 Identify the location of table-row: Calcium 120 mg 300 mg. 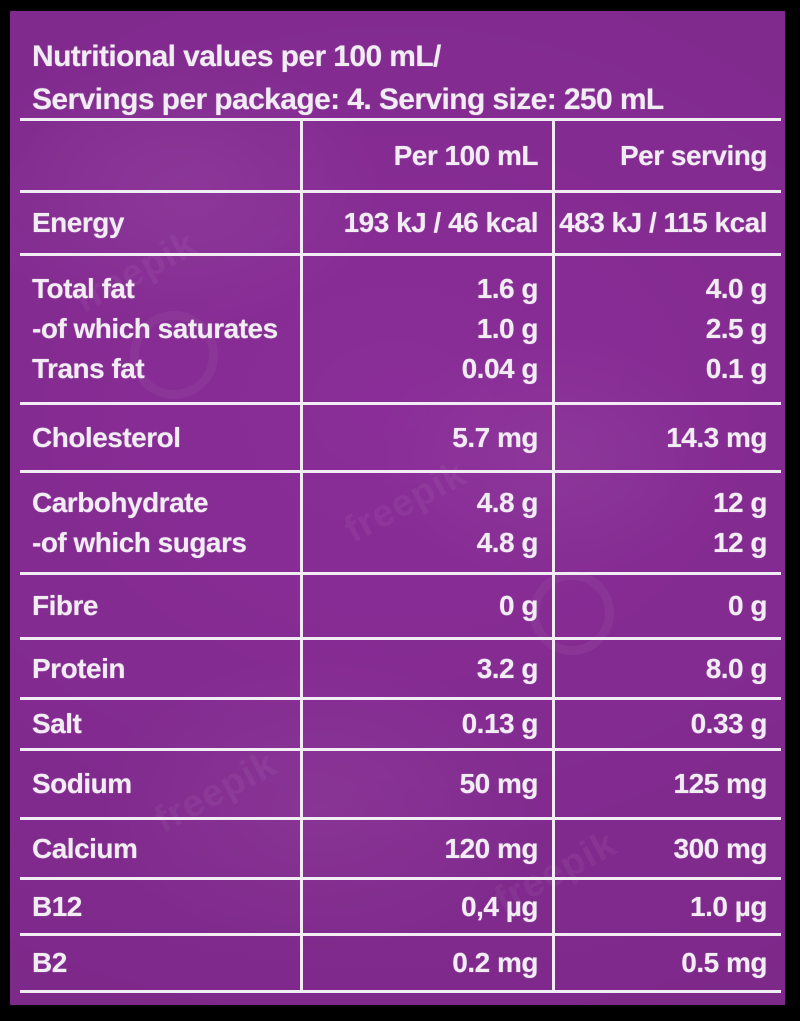
(400, 847).